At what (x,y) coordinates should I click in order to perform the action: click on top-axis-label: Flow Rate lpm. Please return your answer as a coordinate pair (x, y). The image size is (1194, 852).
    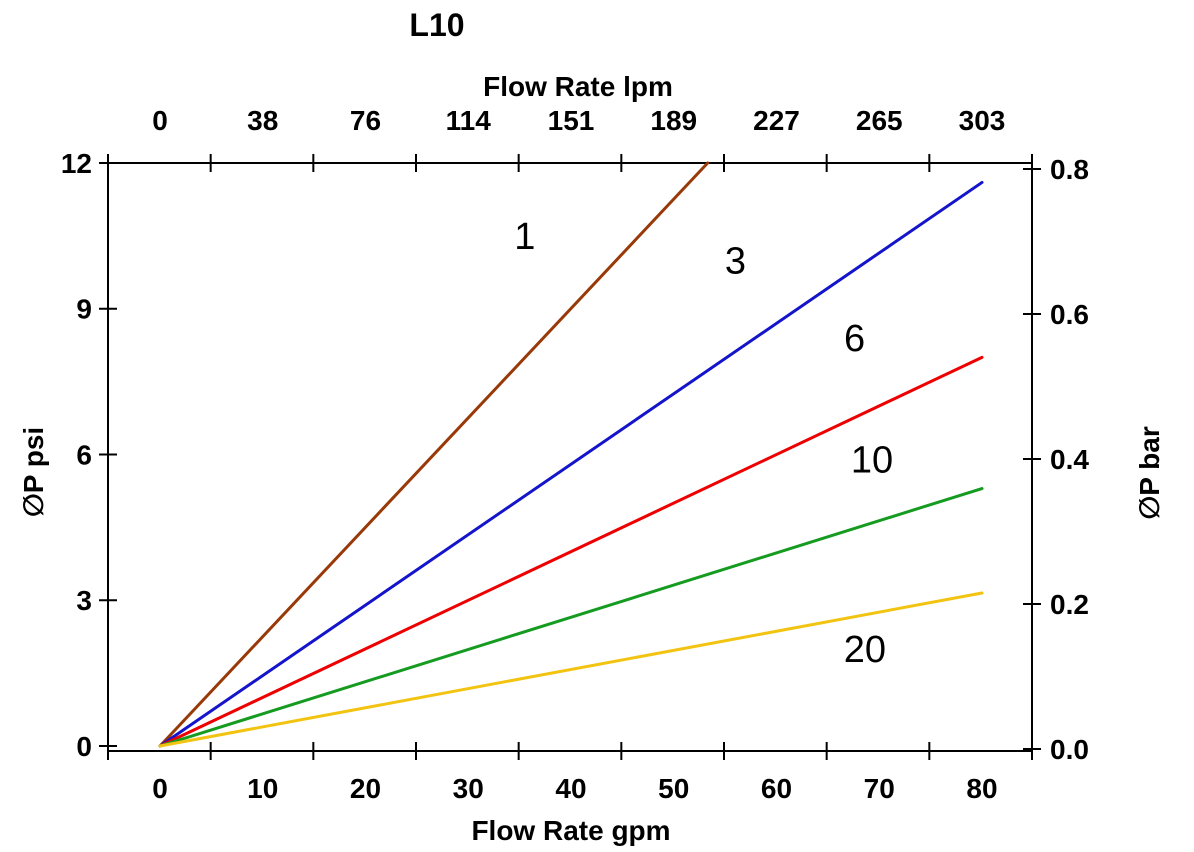
    Looking at the image, I should click on (578, 86).